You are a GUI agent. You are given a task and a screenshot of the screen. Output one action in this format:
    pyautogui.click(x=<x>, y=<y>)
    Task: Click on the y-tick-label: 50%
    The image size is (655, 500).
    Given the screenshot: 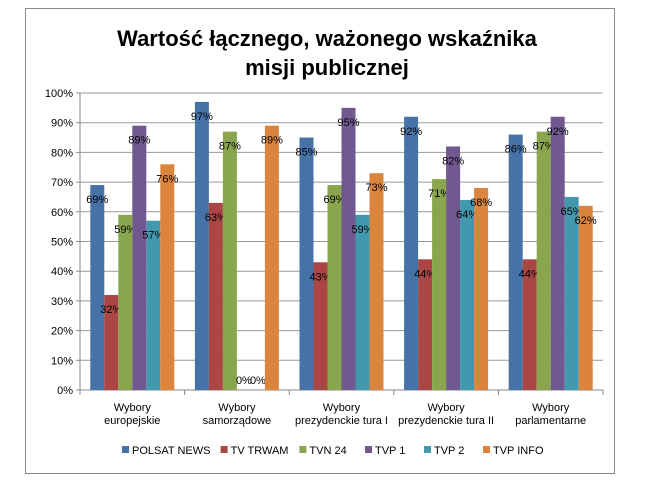 What is the action you would take?
    pyautogui.click(x=62, y=243)
    